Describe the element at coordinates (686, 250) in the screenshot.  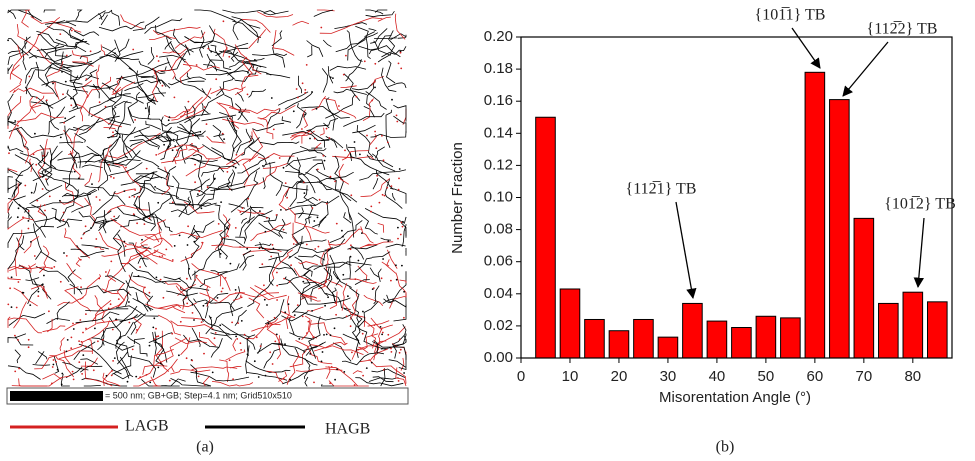
I see `annotation-arrow` at that location.